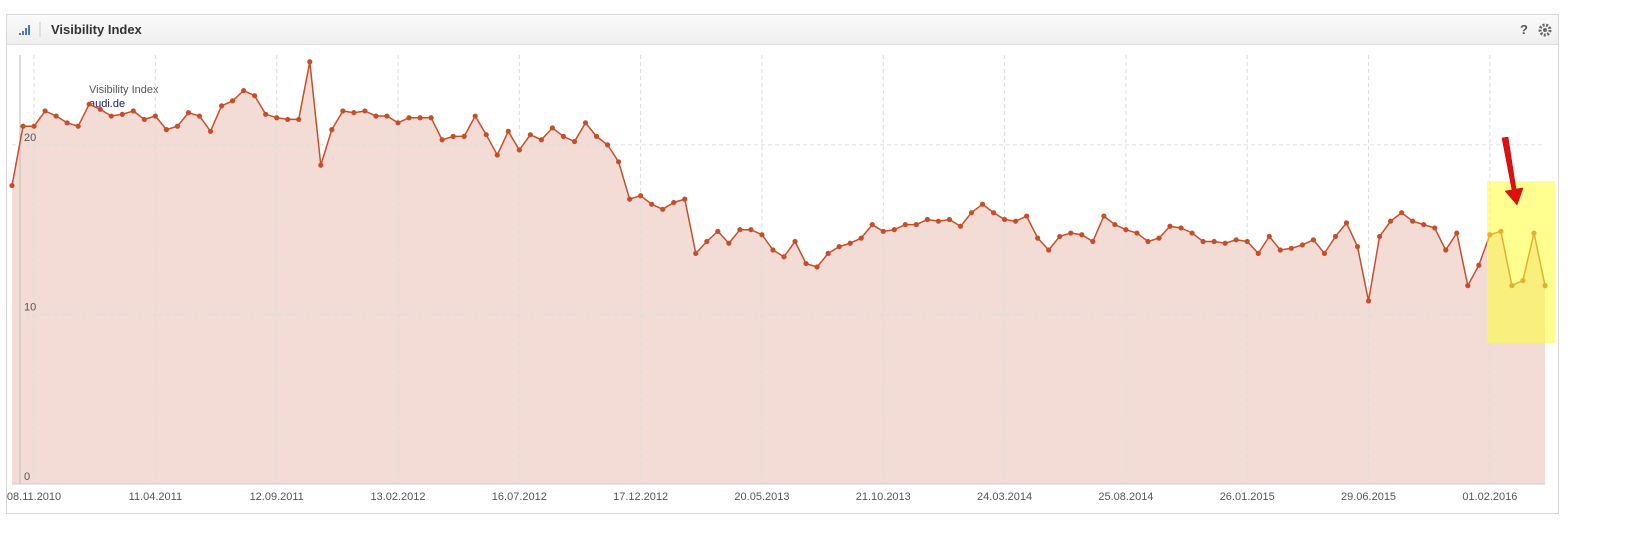  What do you see at coordinates (1247, 497) in the screenshot?
I see `x-tick-label: 26.01.2015` at bounding box center [1247, 497].